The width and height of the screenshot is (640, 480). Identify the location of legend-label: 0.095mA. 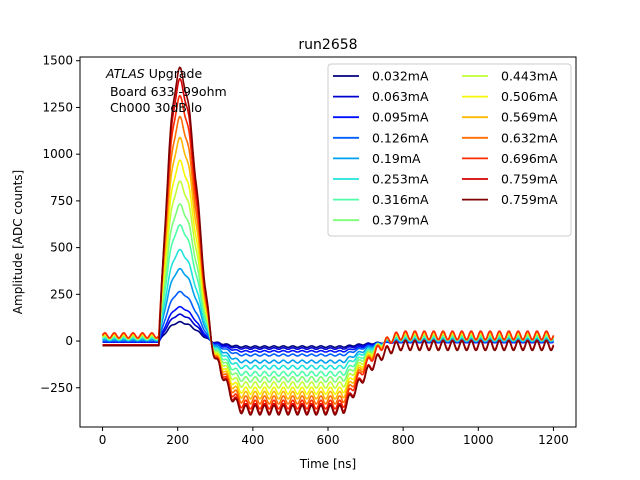
(400, 117).